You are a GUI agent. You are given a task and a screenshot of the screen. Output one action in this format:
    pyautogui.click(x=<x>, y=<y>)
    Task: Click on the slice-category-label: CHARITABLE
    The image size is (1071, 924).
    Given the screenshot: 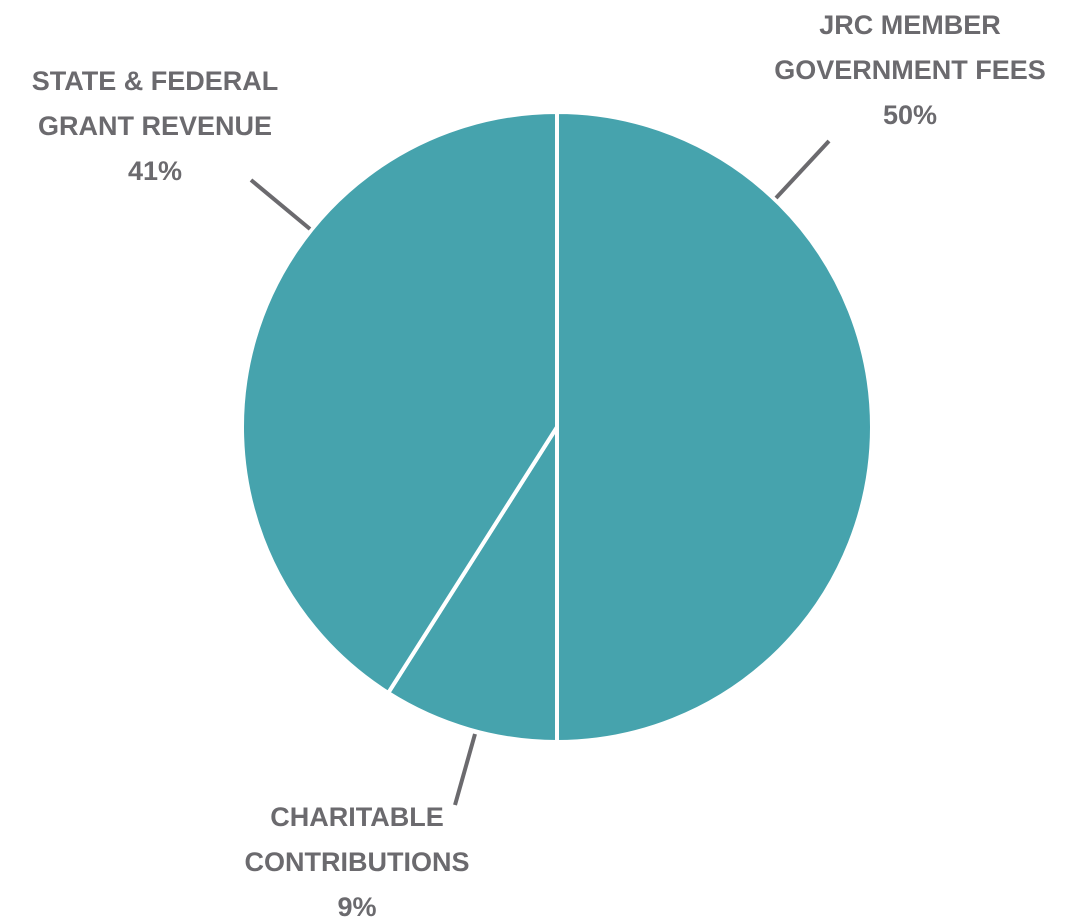 What is the action you would take?
    pyautogui.click(x=356, y=817)
    